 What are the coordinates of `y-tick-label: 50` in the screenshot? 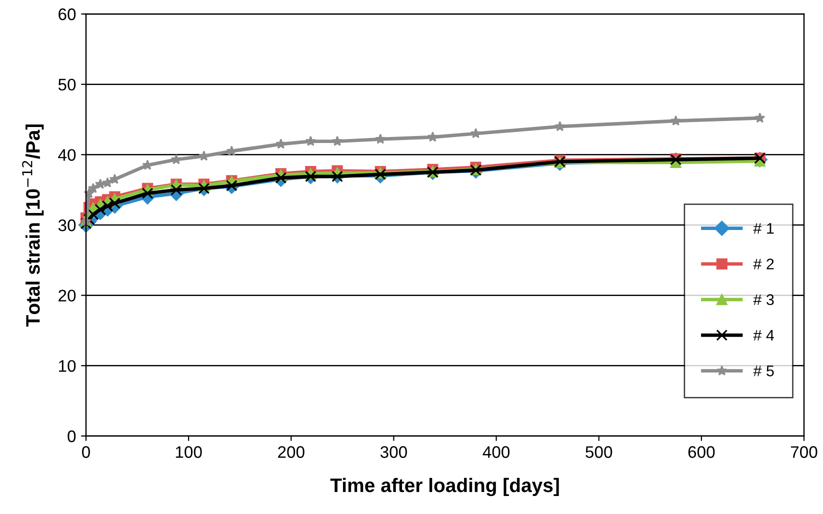 It's located at (67, 84).